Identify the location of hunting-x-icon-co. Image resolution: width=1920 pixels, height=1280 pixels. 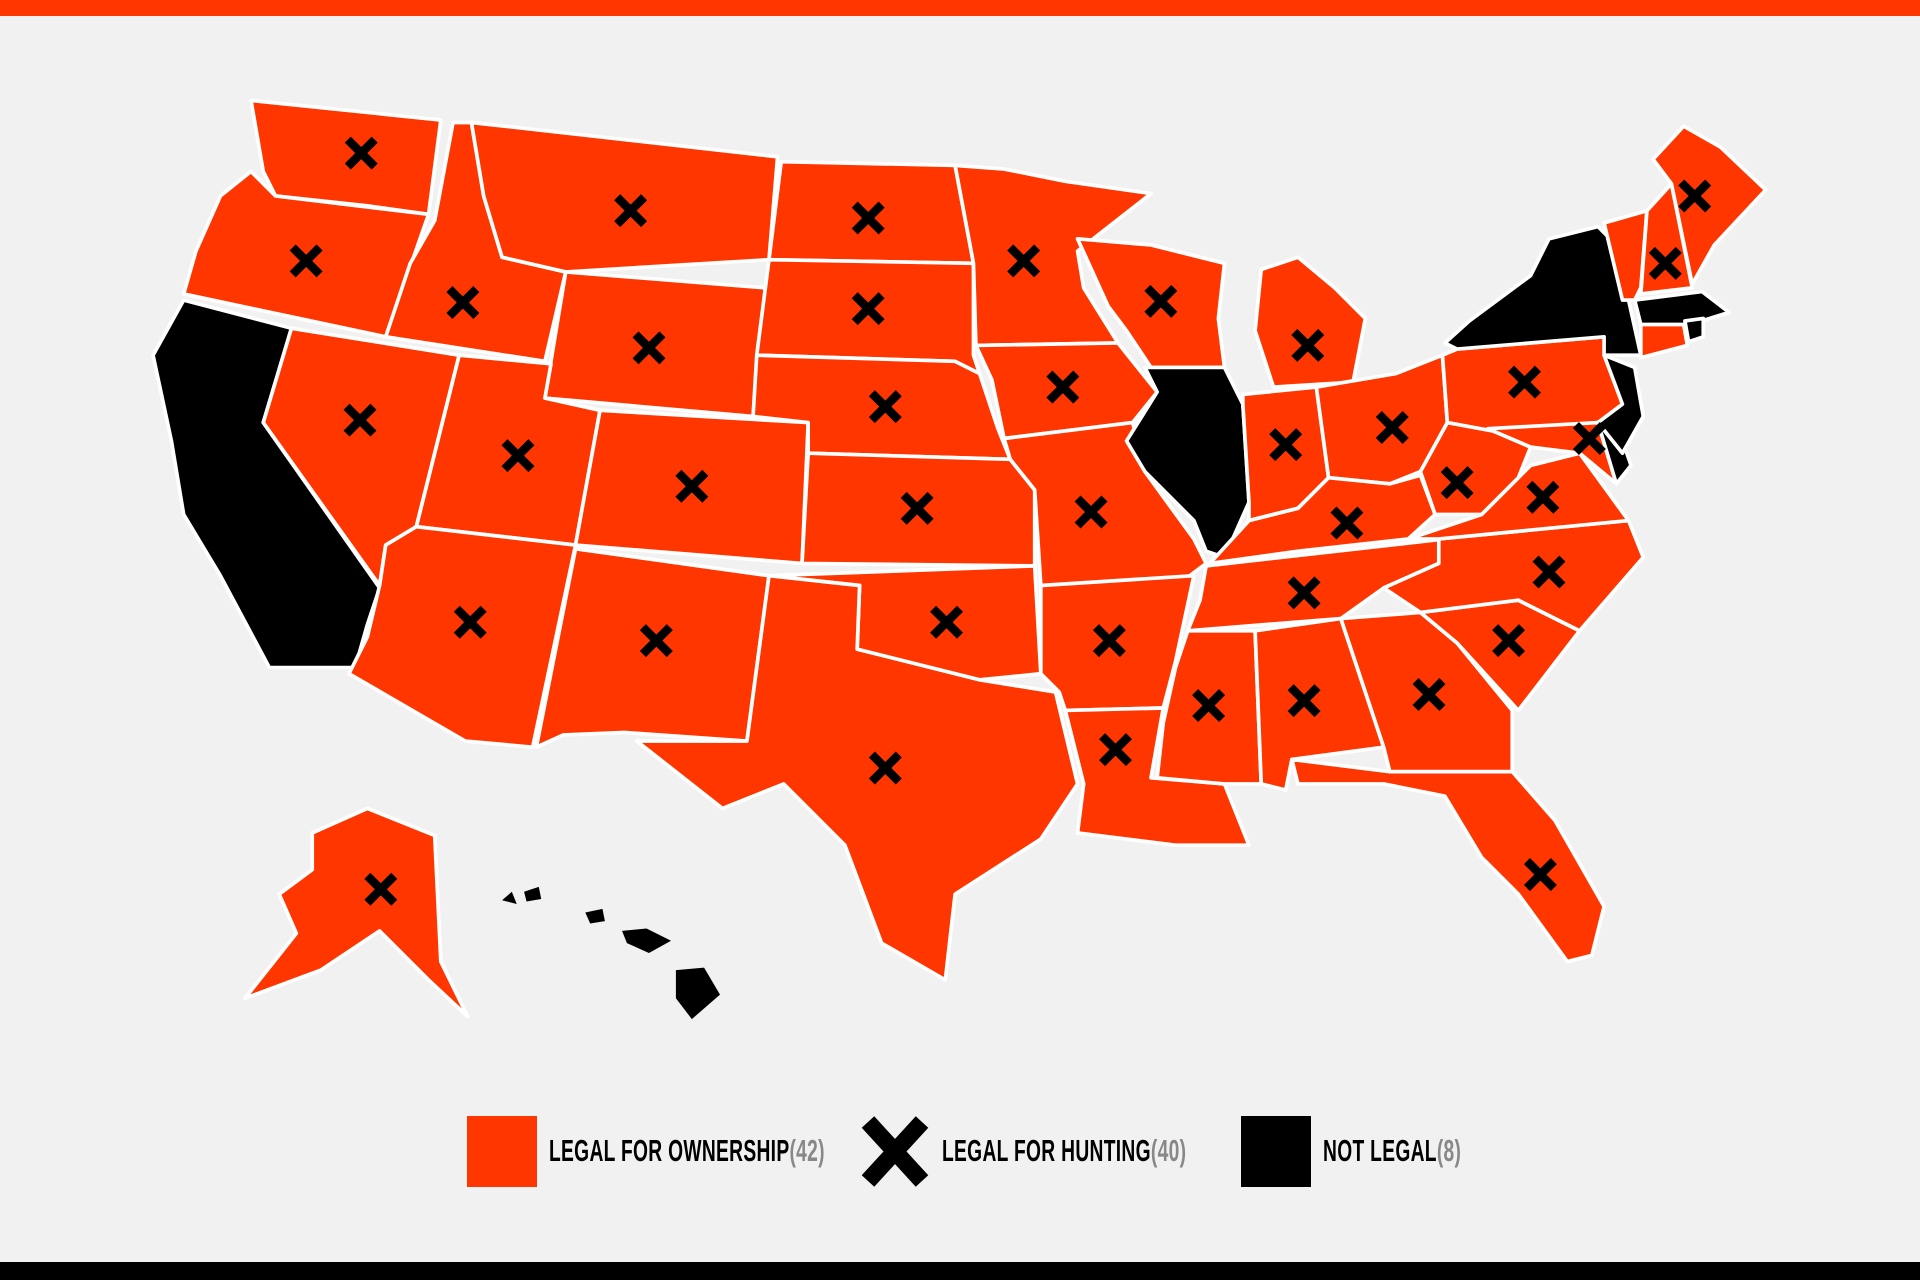
(692, 486).